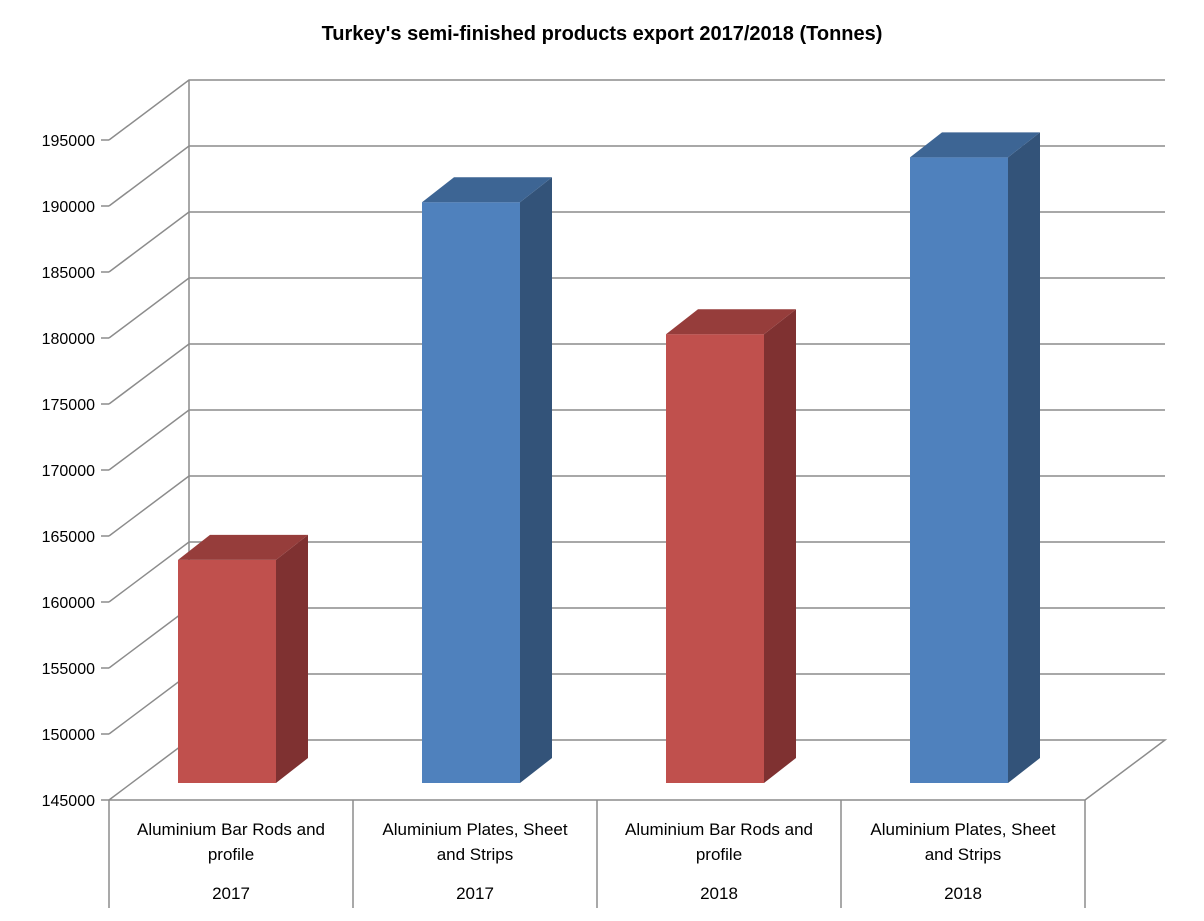 This screenshot has width=1204, height=921. Describe the element at coordinates (68, 537) in the screenshot. I see `y-tick-label: 165000` at that location.